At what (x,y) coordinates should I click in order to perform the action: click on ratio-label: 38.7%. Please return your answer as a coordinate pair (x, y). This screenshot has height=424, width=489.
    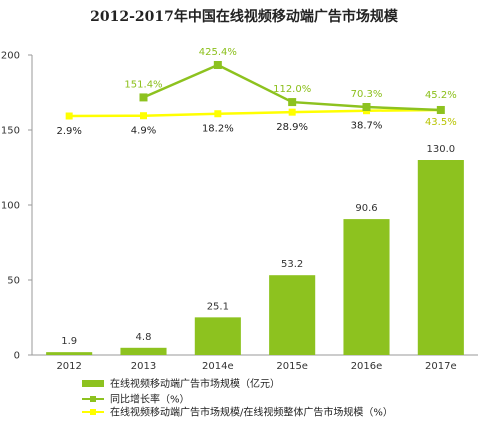
    Looking at the image, I should click on (367, 126).